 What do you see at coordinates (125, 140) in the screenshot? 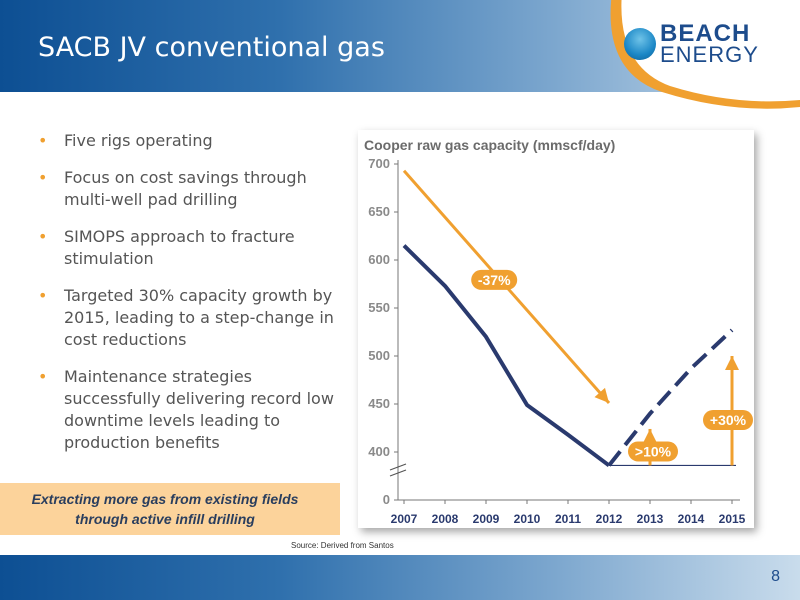
I see `bullet-item: • Five rigs operating` at bounding box center [125, 140].